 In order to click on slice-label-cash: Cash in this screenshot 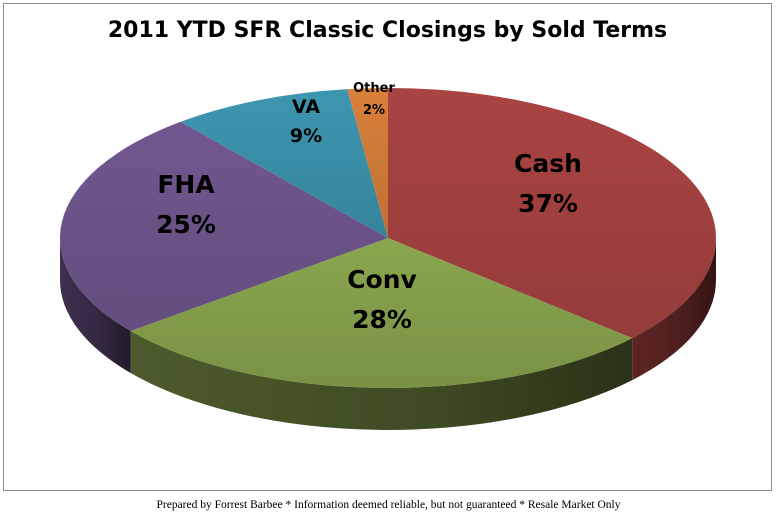, I will do `click(548, 163)`.